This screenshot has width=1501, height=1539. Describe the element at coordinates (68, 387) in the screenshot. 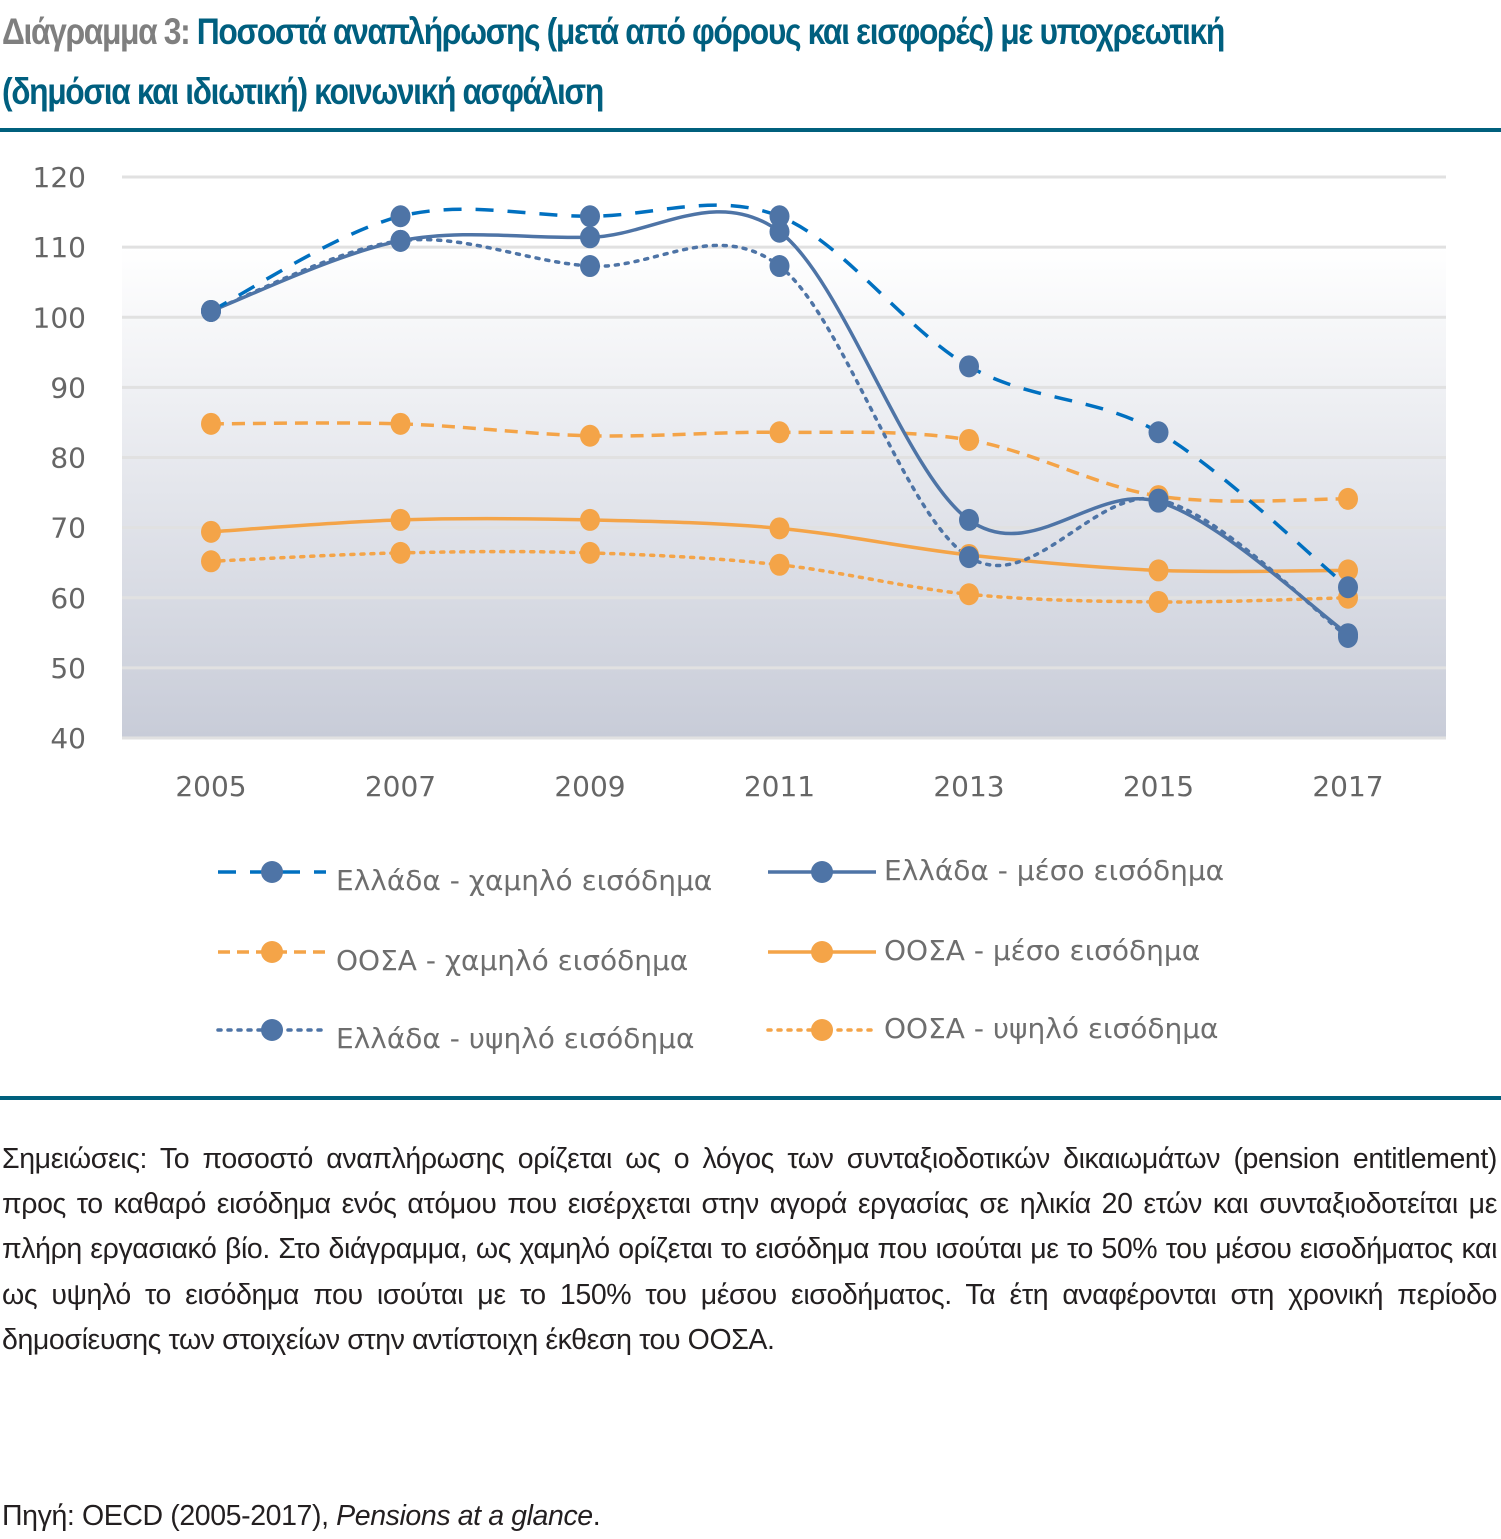

I see `y-tick-label: 90` at that location.